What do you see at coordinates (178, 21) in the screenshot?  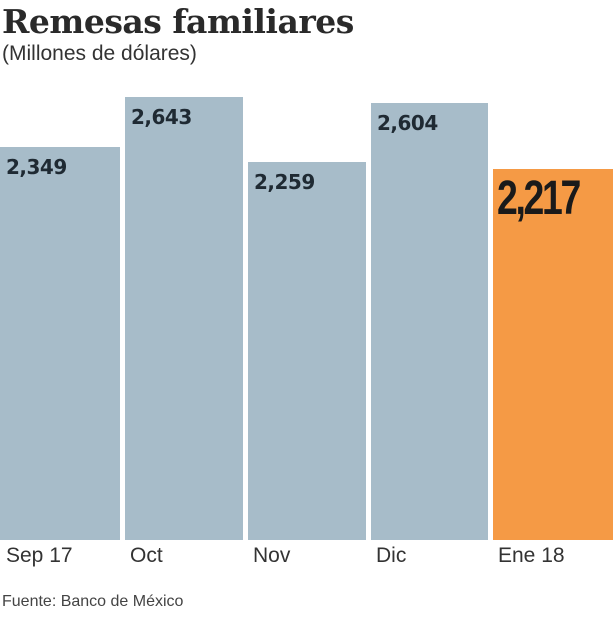 I see `chart-title: Remesas familiares` at bounding box center [178, 21].